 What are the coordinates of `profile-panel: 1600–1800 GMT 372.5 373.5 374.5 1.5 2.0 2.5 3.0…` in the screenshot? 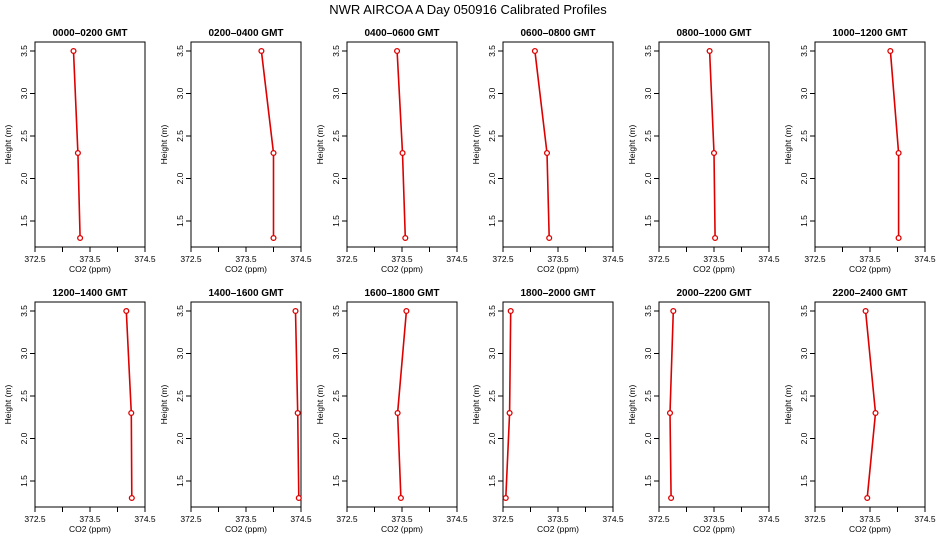 It's located at (391, 411).